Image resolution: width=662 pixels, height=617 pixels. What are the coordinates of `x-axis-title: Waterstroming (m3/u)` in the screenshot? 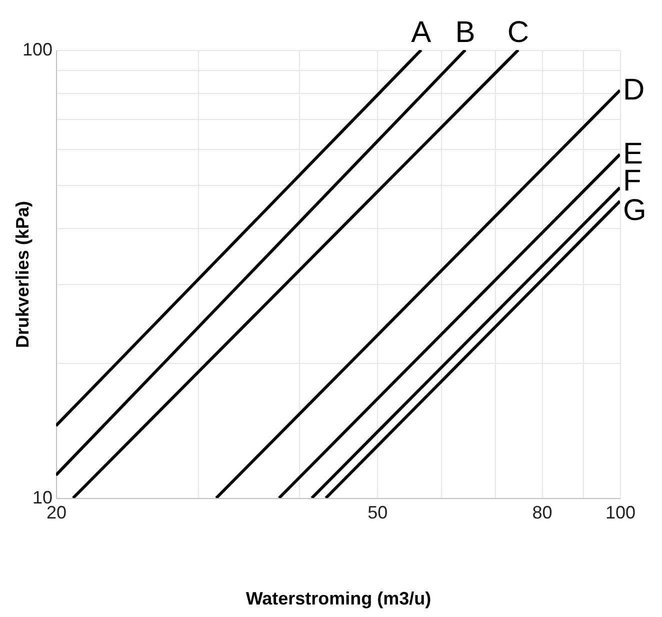 It's located at (339, 598).